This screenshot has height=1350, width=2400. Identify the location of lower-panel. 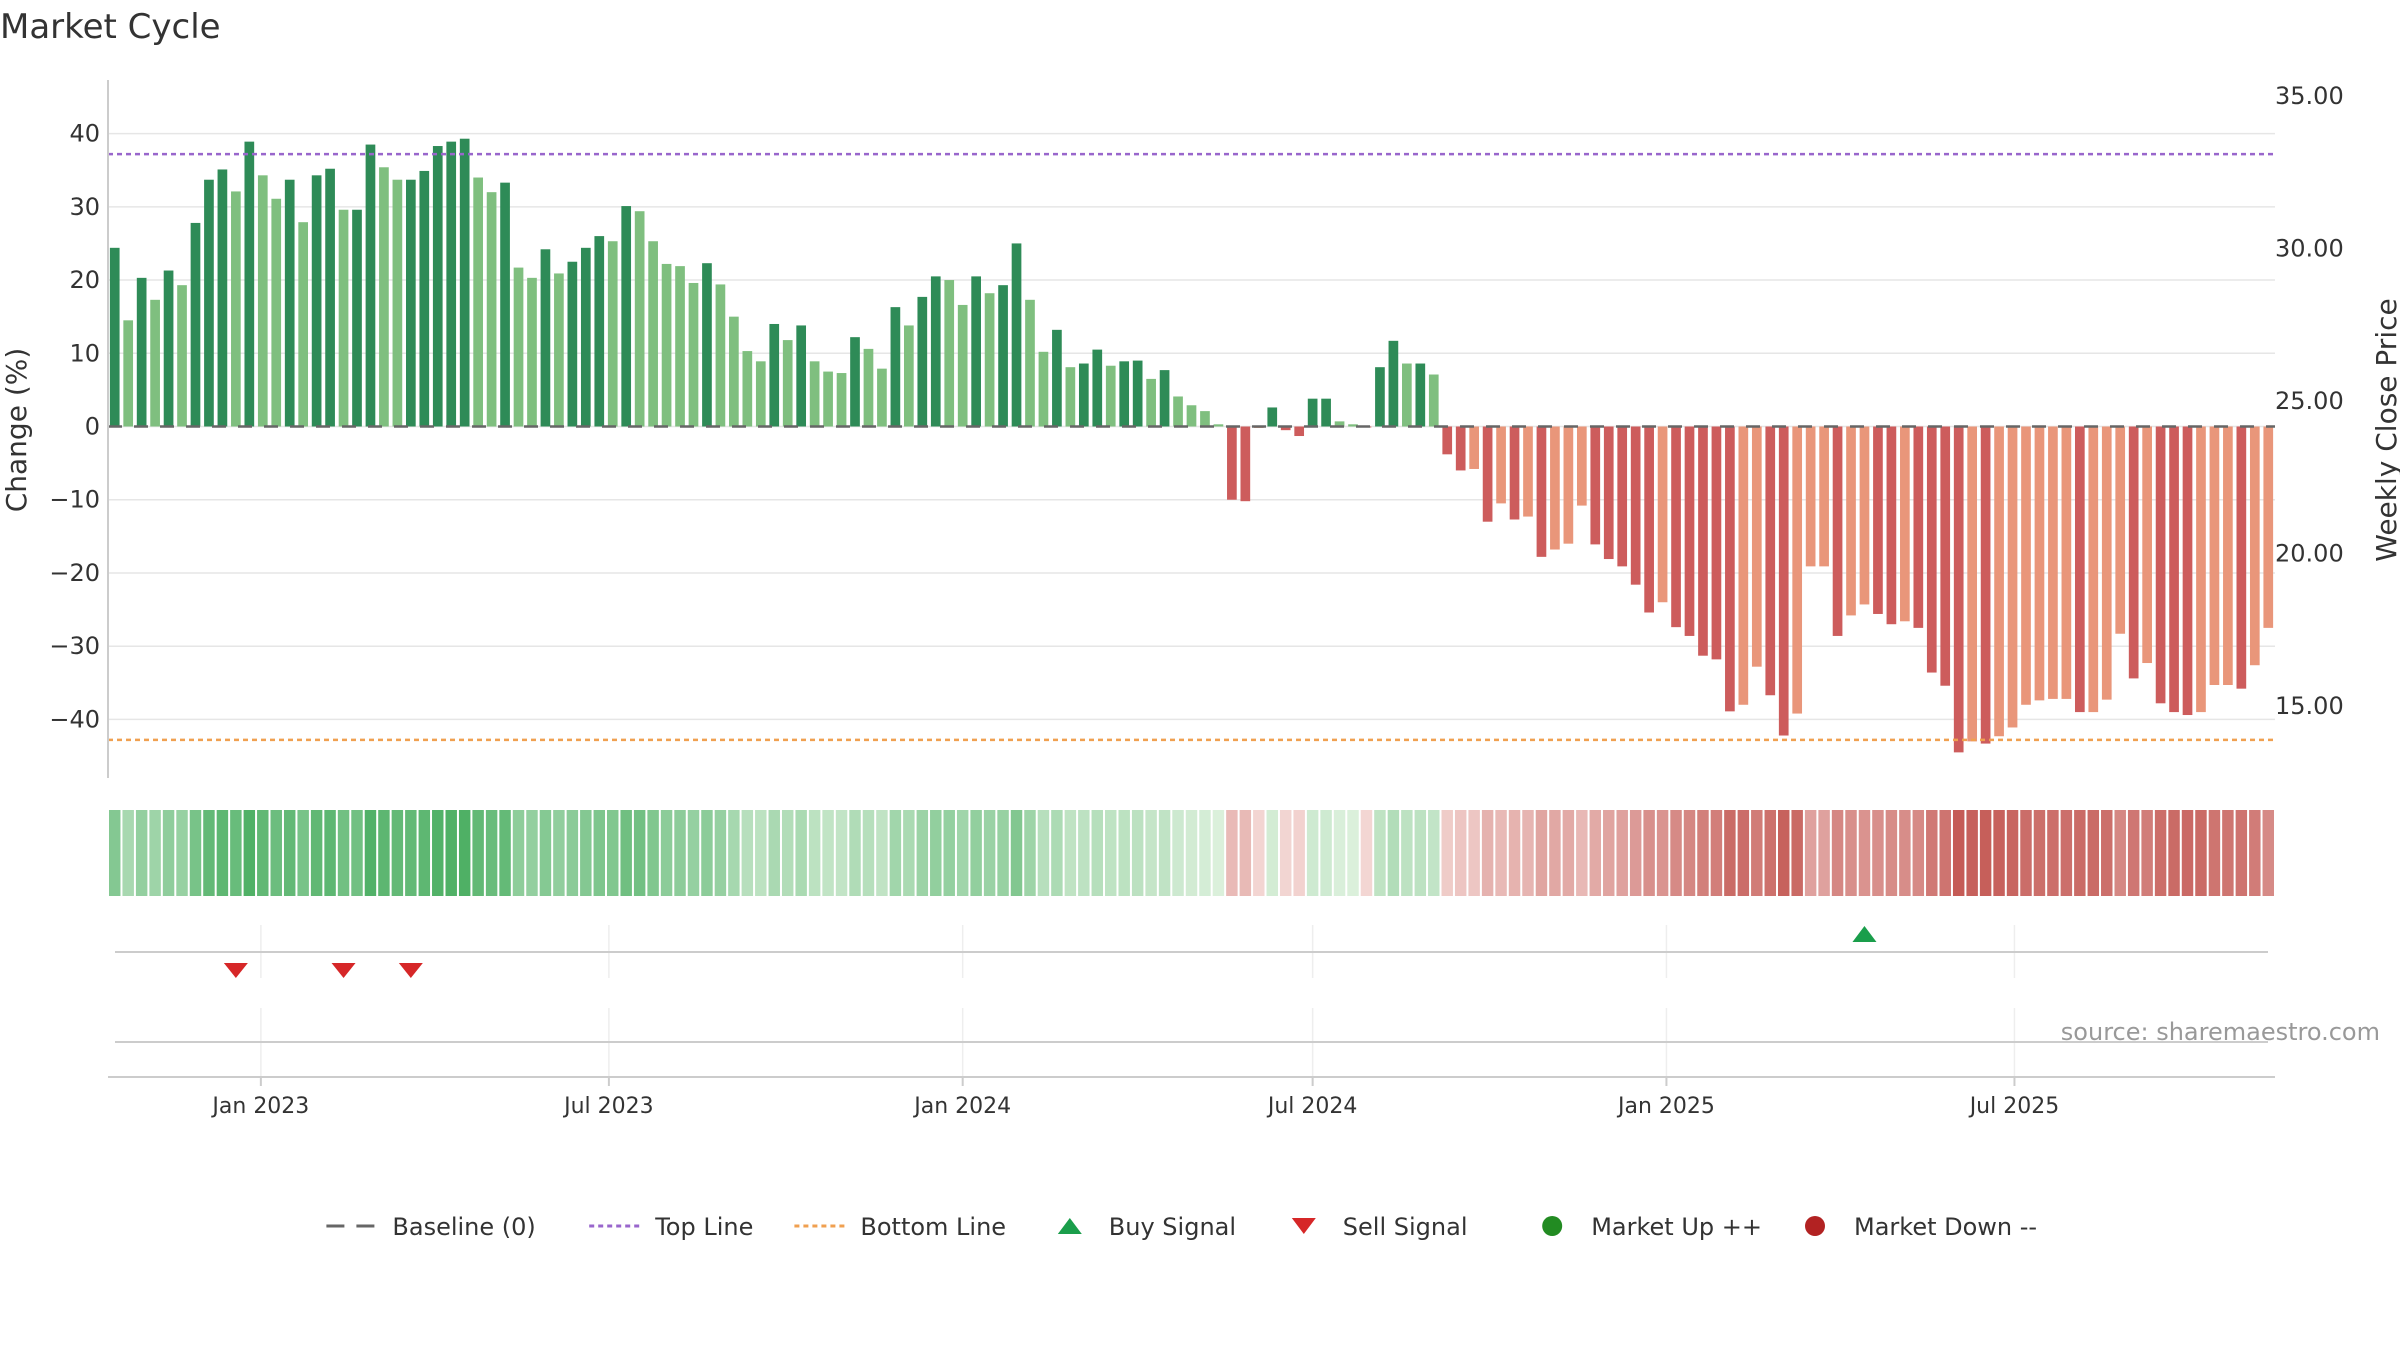
(1191, 1042).